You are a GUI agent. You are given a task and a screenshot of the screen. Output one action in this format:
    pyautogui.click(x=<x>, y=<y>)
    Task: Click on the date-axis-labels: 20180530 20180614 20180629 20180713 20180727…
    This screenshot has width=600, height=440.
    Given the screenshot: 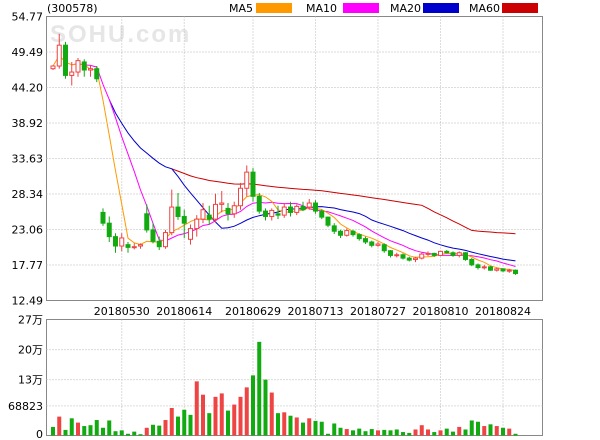 What is the action you would take?
    pyautogui.click(x=312, y=311)
    